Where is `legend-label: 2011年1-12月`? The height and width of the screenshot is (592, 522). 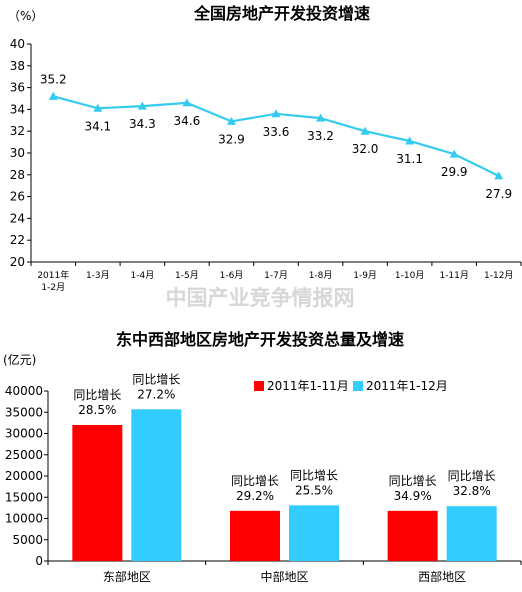 legend-label: 2011年1-12月 is located at coordinates (407, 386).